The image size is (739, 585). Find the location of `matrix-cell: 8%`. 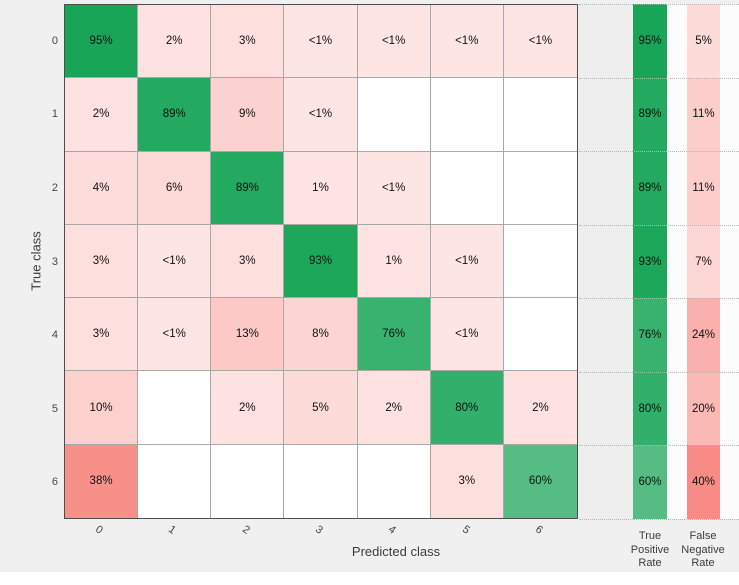

matrix-cell: 8% is located at coordinates (321, 335).